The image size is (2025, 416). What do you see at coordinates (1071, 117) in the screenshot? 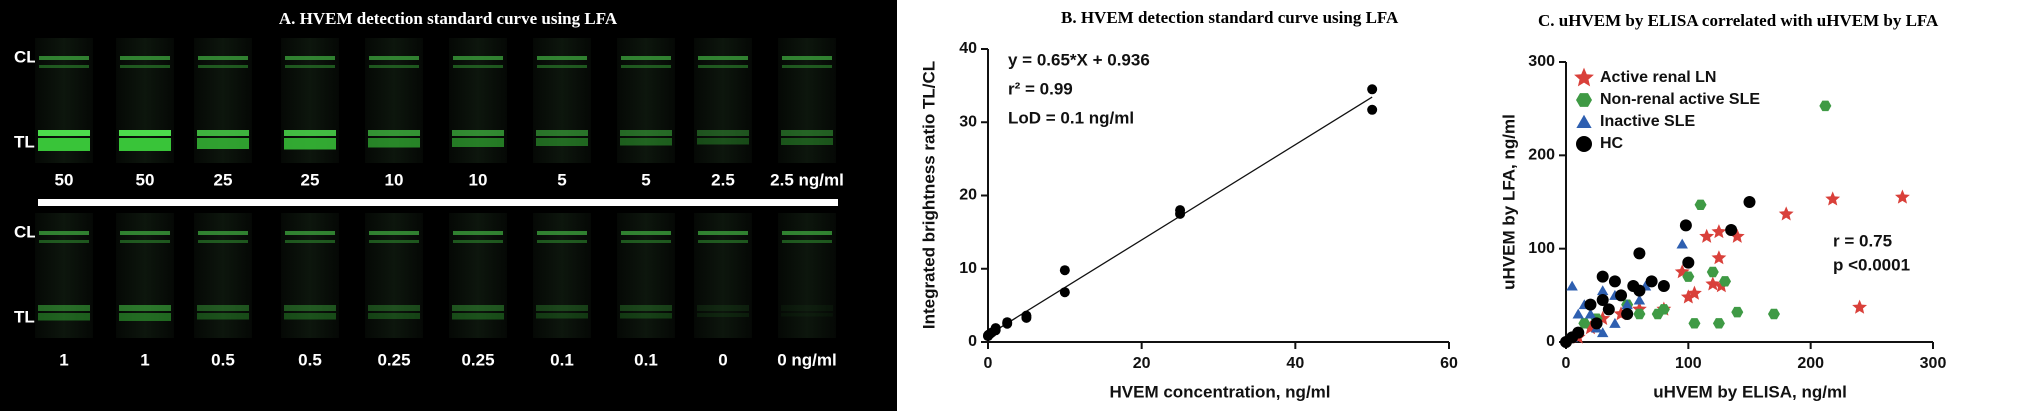
I see `annotation: LoD = 0.1 ng/ml` at bounding box center [1071, 117].